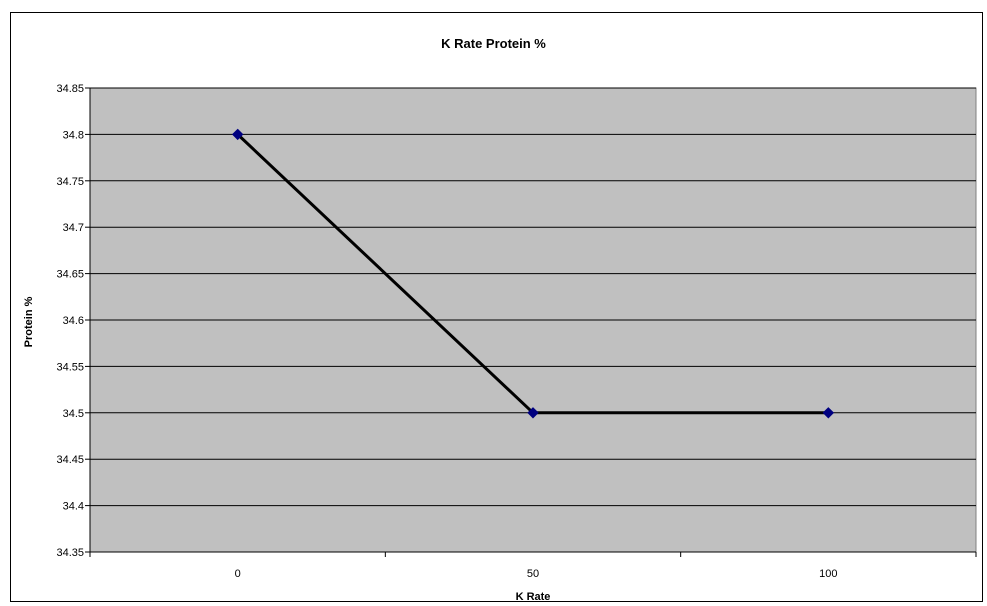 The image size is (987, 606). What do you see at coordinates (493, 43) in the screenshot?
I see `chart-title: K Rate Protein %` at bounding box center [493, 43].